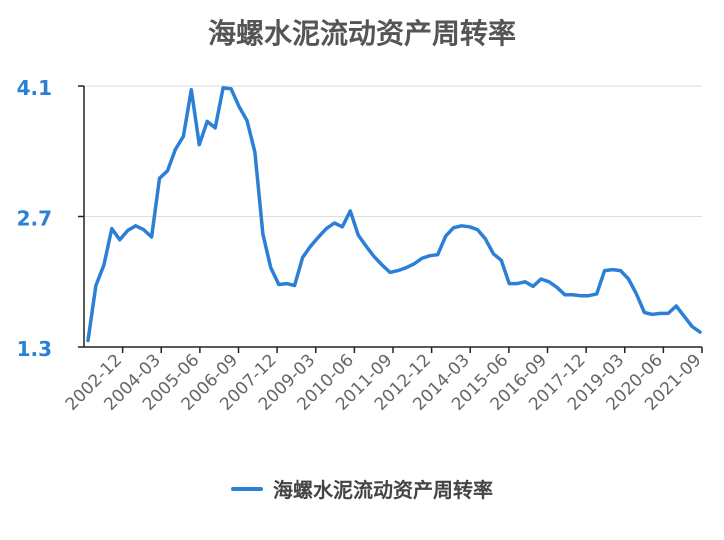 Image resolution: width=724 pixels, height=540 pixels. Describe the element at coordinates (34, 88) in the screenshot. I see `y-tick-label: 4.1` at that location.